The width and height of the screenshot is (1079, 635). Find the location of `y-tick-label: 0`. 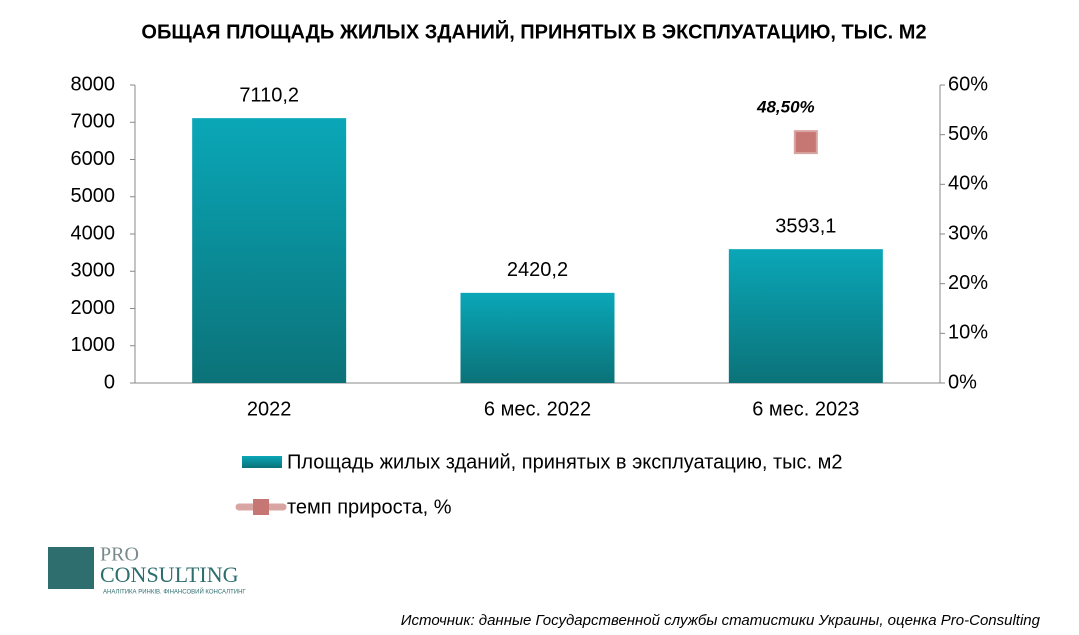

y-tick-label: 0 is located at coordinates (109, 382).